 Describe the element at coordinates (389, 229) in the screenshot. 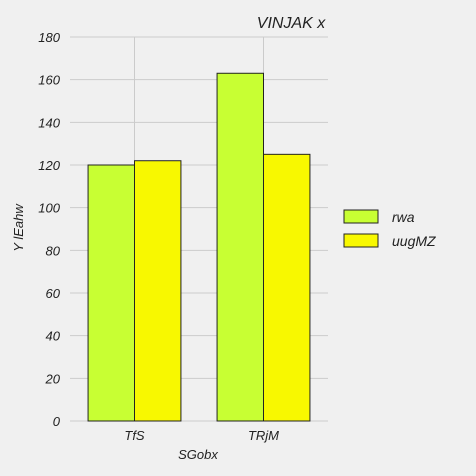

I see `legend: rwa uugMZ` at that location.